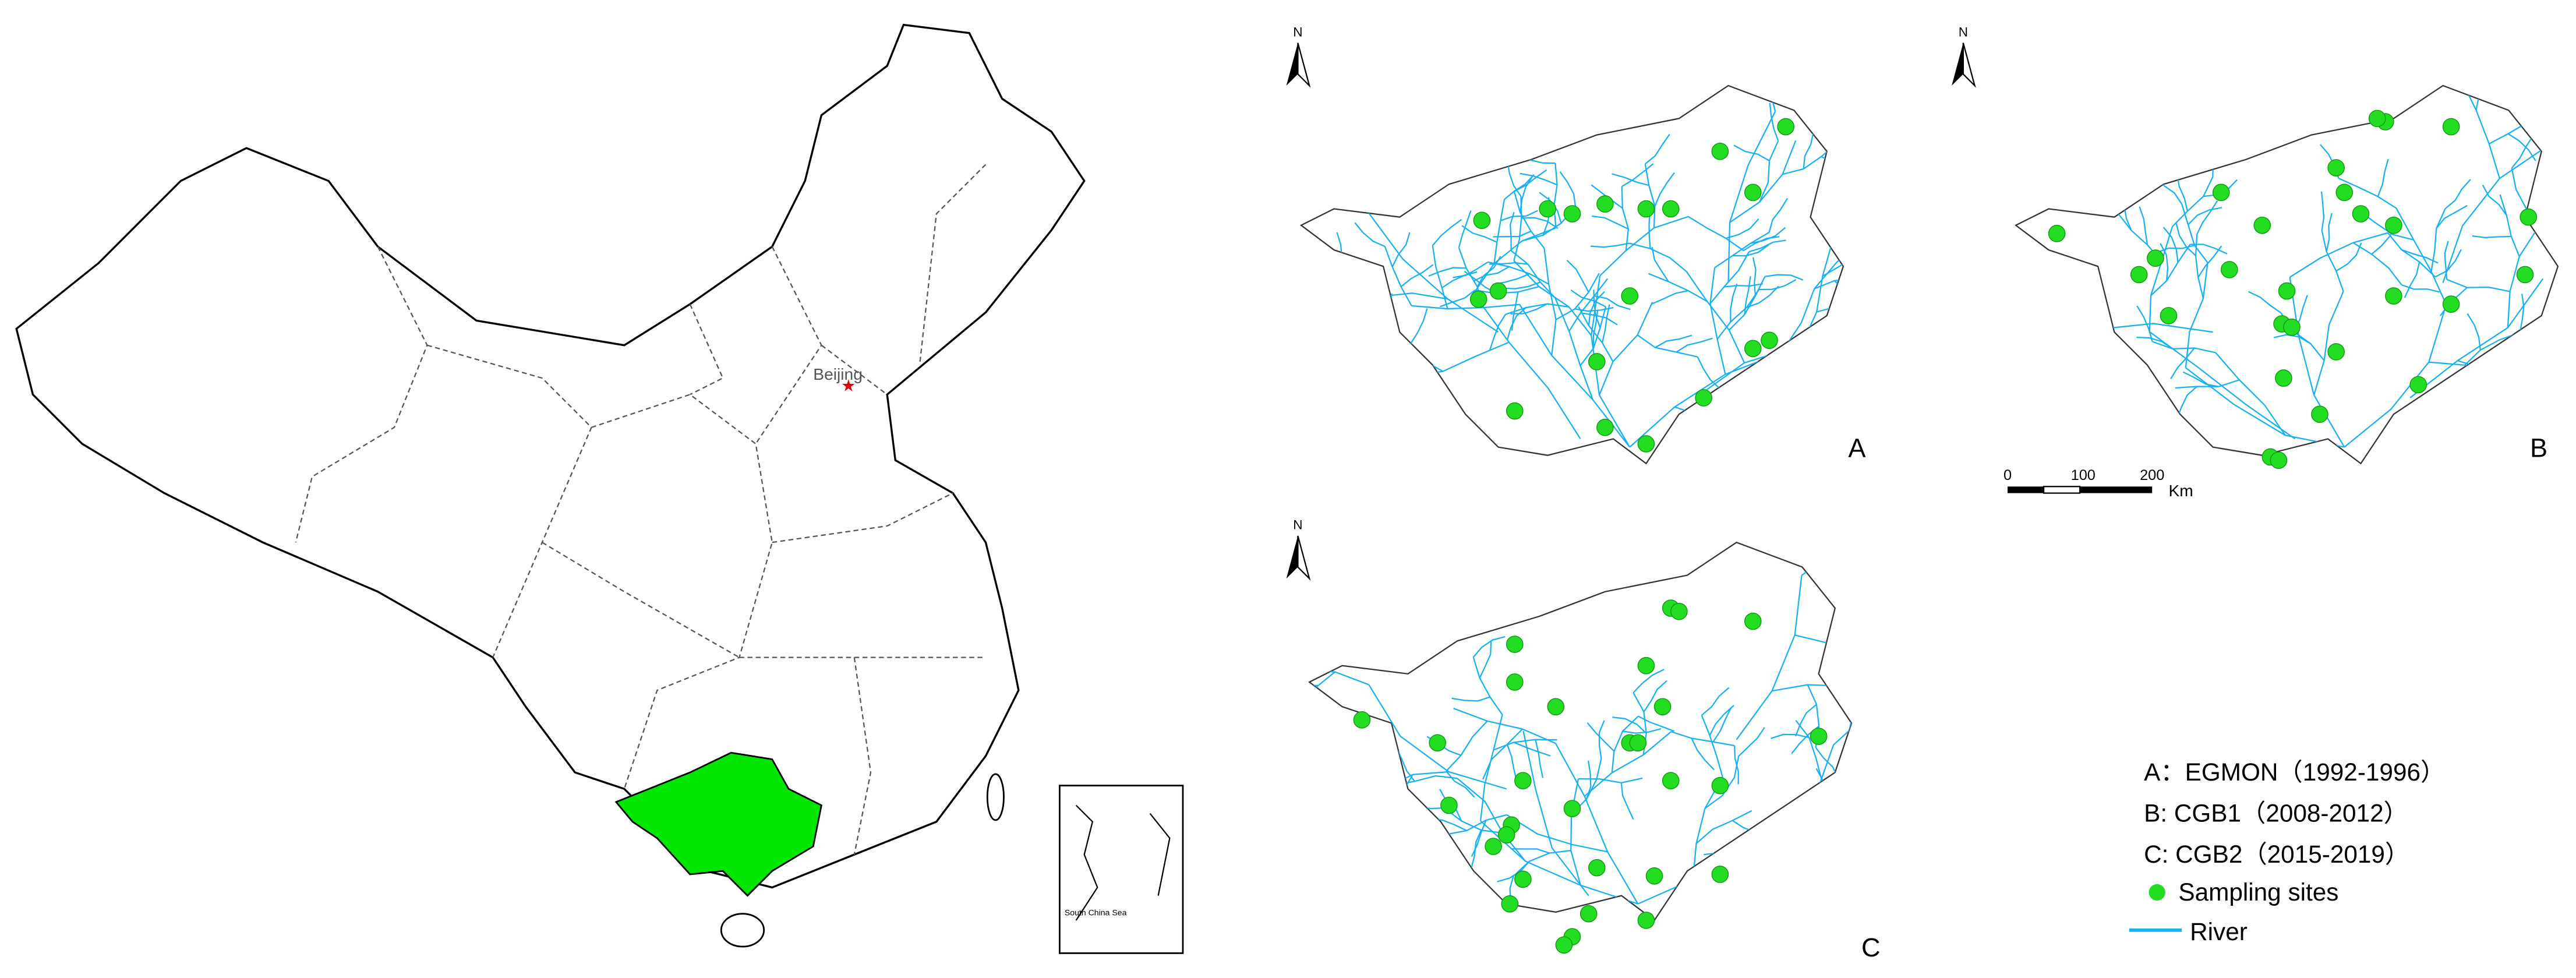 This screenshot has width=2576, height=978. What do you see at coordinates (1297, 525) in the screenshot?
I see `north-label: N` at bounding box center [1297, 525].